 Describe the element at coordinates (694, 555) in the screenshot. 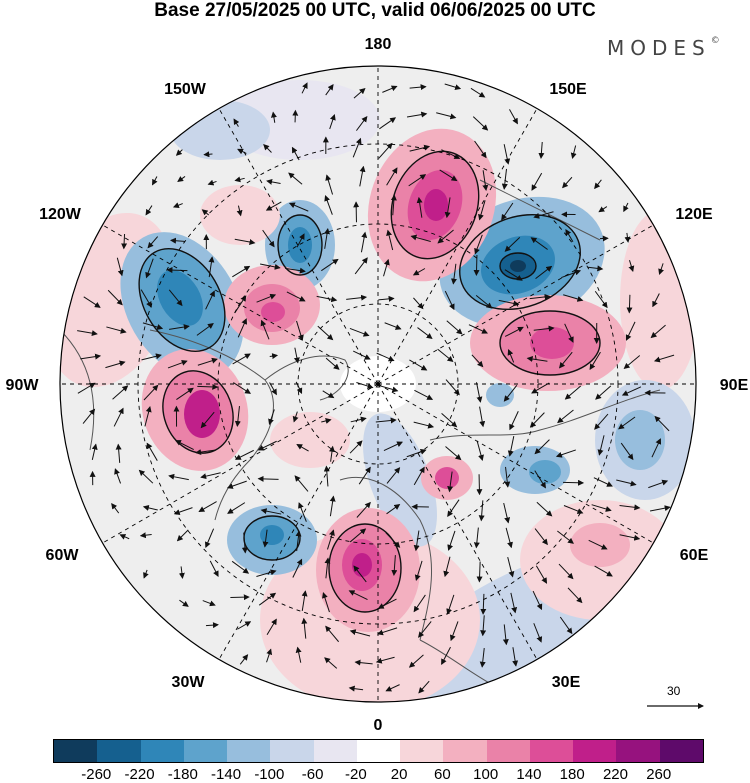

I see `lon-label-60e: 60E` at that location.